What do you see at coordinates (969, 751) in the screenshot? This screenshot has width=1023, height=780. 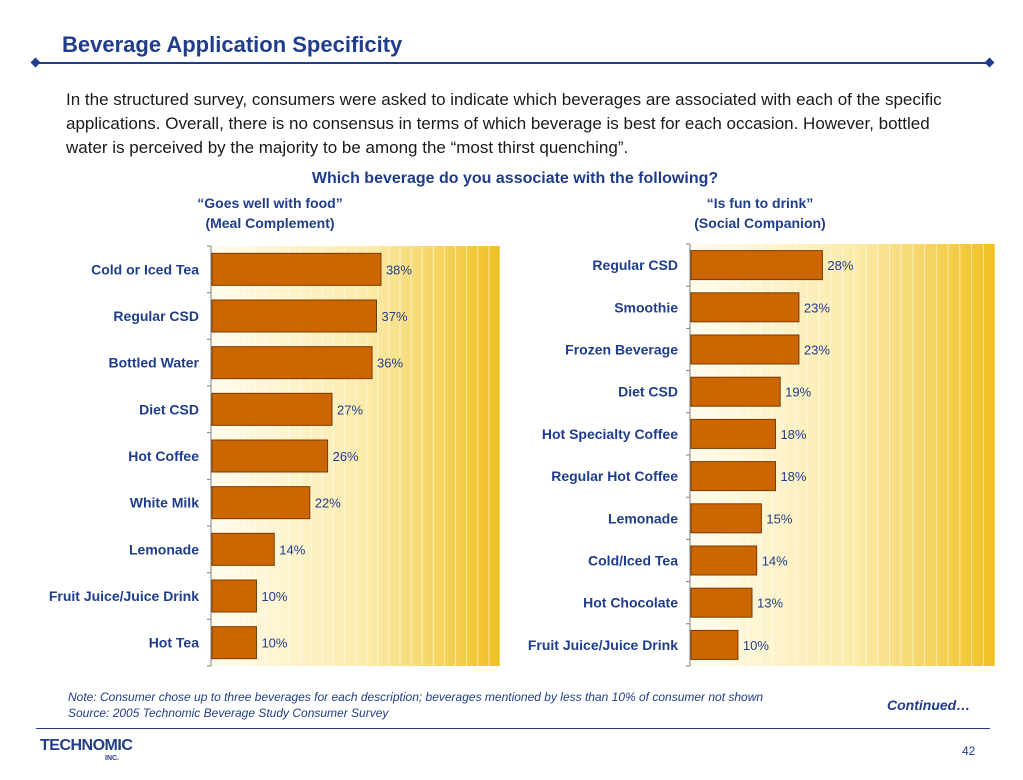 I see `page-number: 42` at bounding box center [969, 751].